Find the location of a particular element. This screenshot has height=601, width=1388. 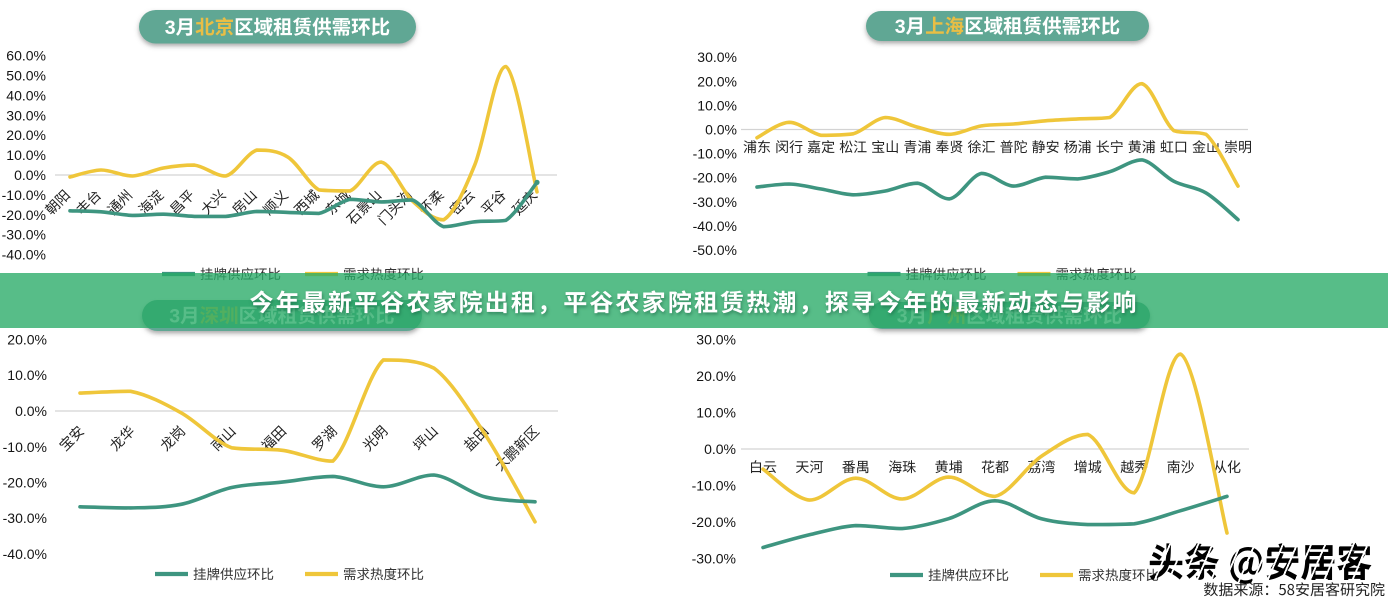

svg-text: 杨浦 is located at coordinates (1078, 147).